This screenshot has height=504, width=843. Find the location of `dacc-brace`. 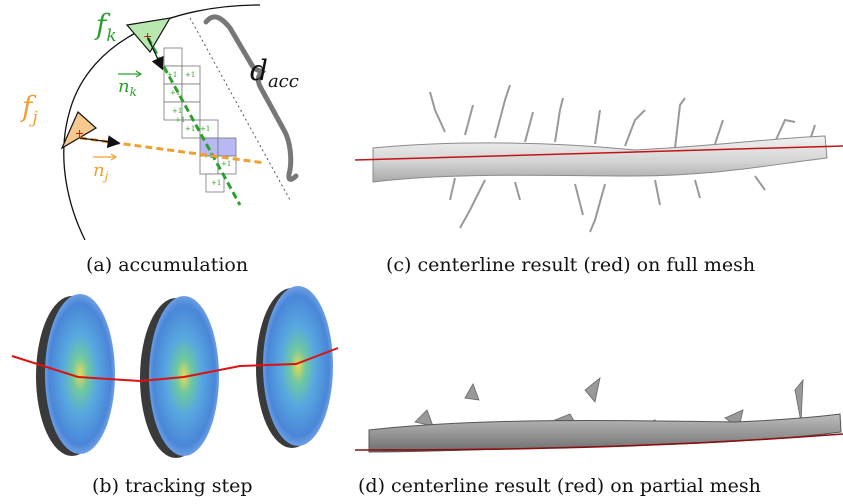

dacc-brace is located at coordinates (251, 98).